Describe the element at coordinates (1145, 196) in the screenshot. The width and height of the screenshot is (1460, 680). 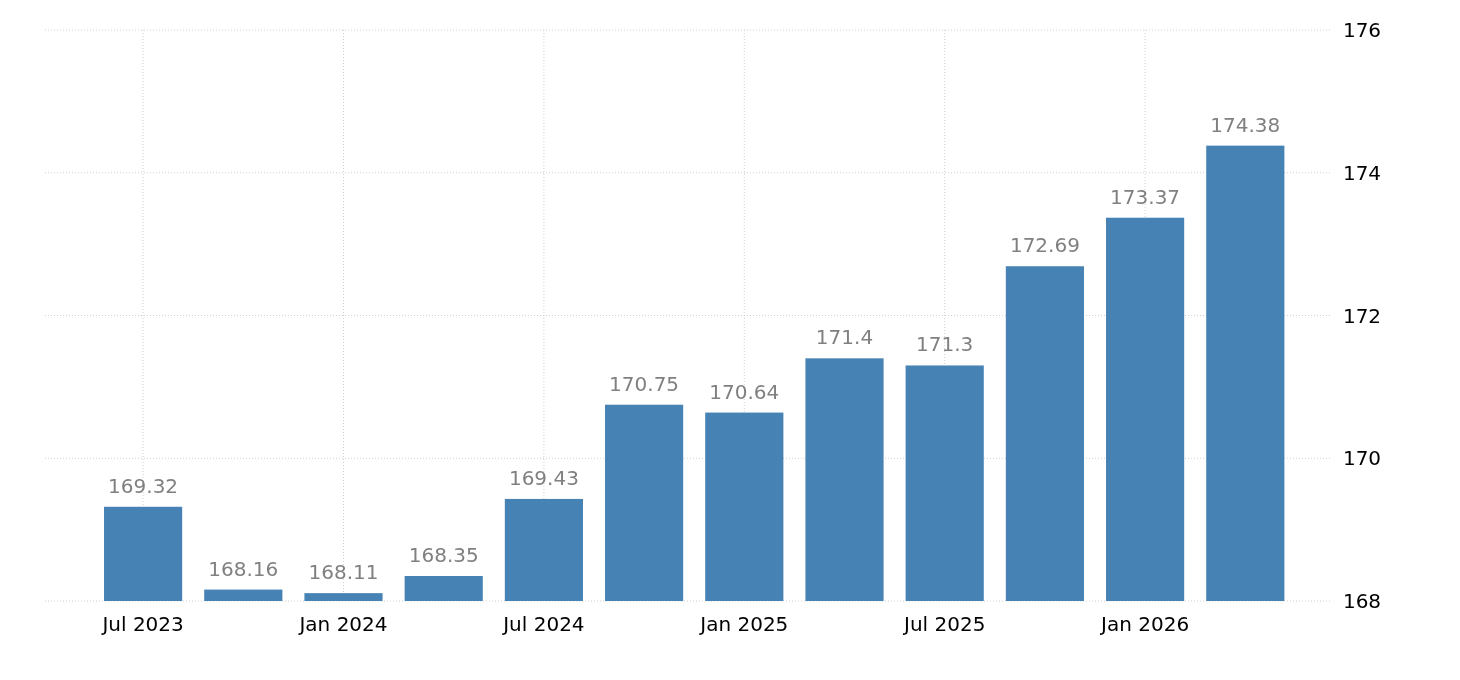
I see `data-label: 173.37` at that location.